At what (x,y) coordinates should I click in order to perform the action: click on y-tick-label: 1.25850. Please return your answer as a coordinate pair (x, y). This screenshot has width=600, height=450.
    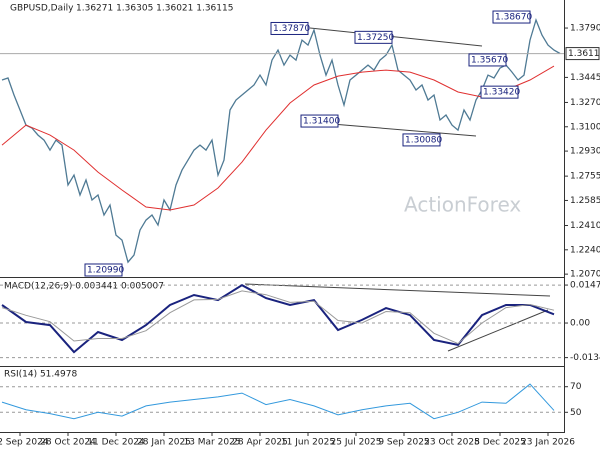
    Looking at the image, I should click on (585, 201).